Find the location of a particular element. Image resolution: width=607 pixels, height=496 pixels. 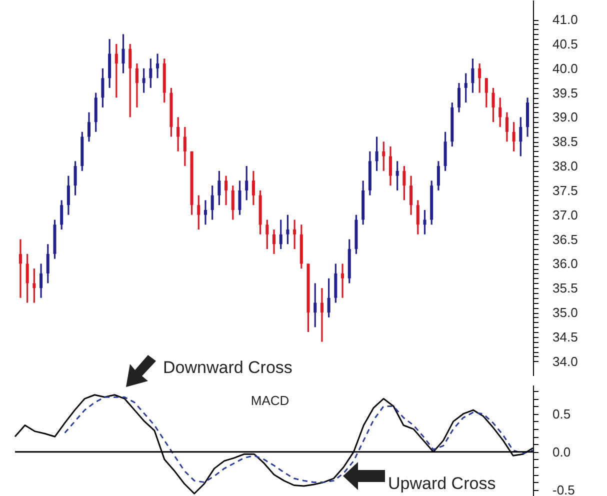

y-tick-label: 0.5 is located at coordinates (561, 414).